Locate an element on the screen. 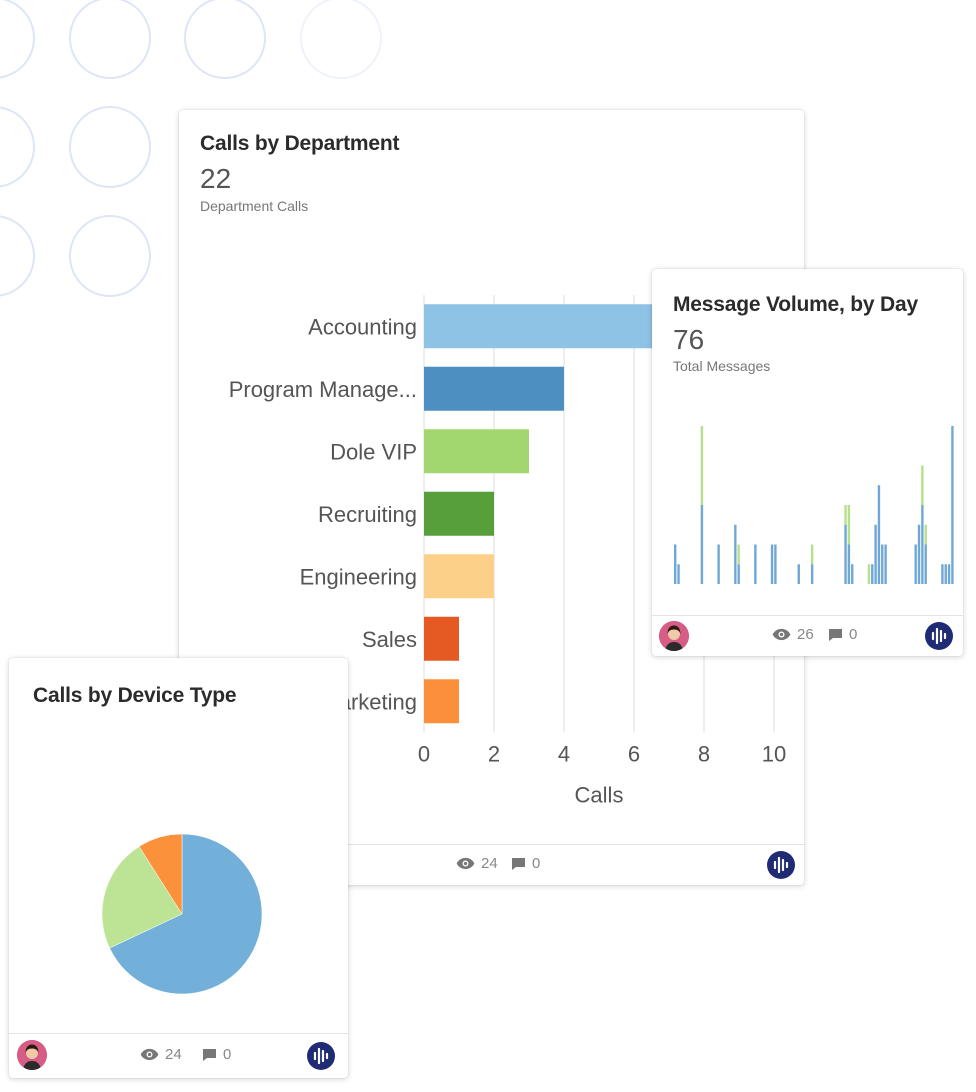 This screenshot has height=1092, width=976. x-tick-label: 0 is located at coordinates (424, 754).